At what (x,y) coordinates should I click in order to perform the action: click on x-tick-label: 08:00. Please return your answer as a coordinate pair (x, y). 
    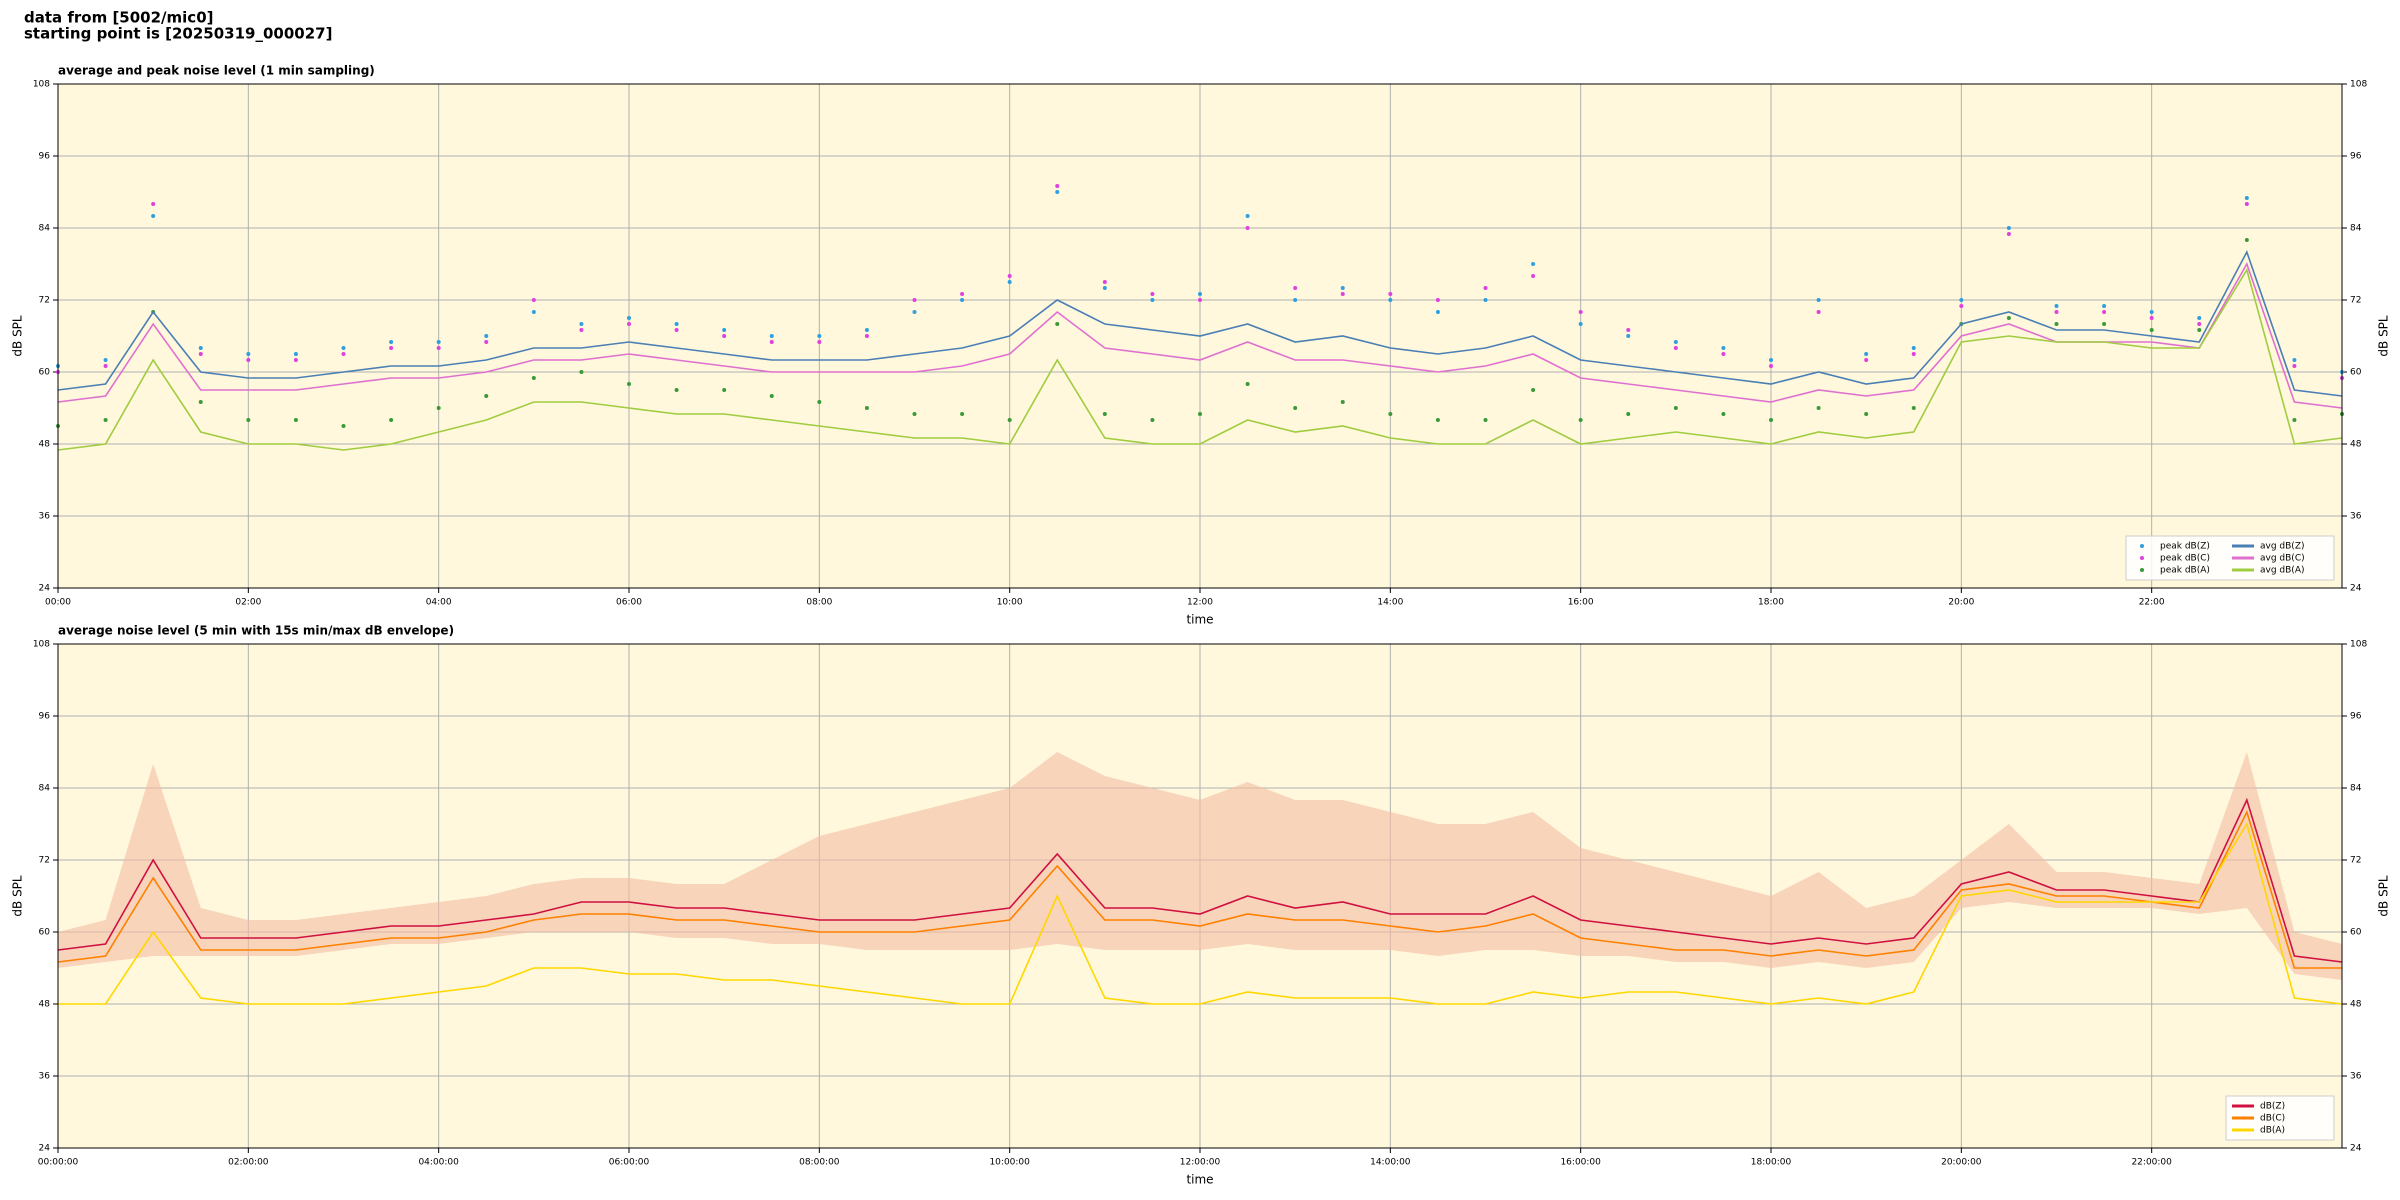
    Looking at the image, I should click on (819, 603).